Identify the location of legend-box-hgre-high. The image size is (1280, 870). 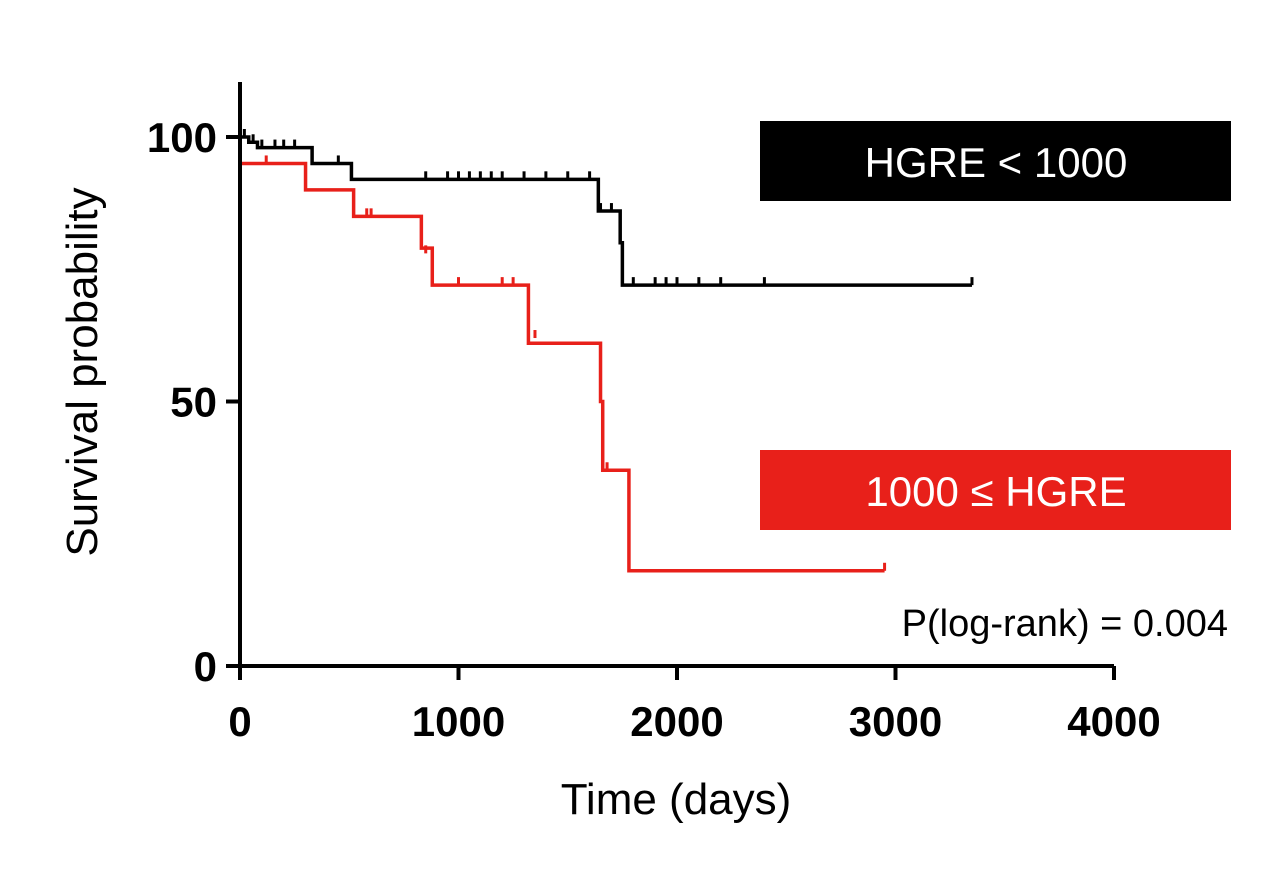
(995, 490).